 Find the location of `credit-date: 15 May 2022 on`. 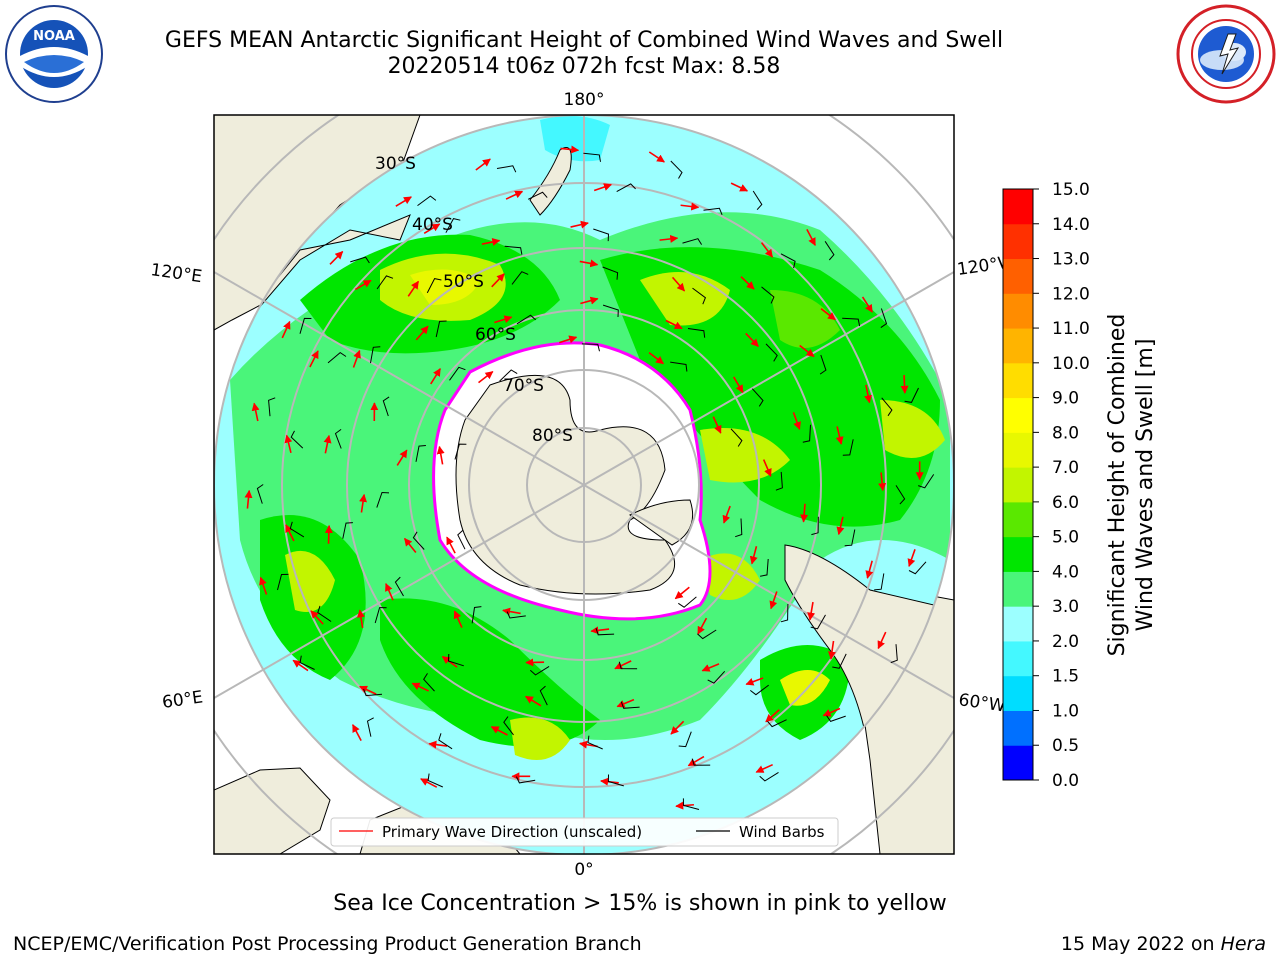

credit-date: 15 May 2022 on is located at coordinates (1140, 944).